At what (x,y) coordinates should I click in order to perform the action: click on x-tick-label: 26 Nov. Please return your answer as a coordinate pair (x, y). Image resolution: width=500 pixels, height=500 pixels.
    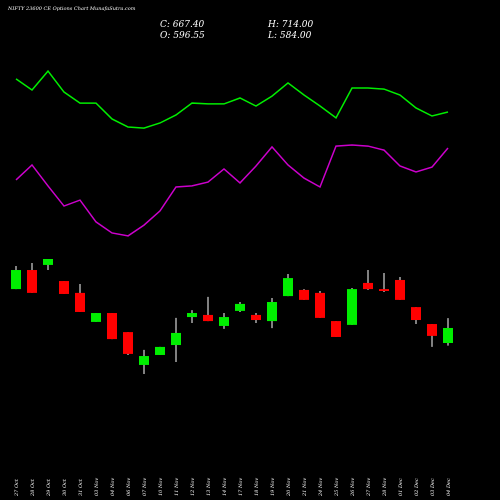
    Looking at the image, I should click on (353, 487).